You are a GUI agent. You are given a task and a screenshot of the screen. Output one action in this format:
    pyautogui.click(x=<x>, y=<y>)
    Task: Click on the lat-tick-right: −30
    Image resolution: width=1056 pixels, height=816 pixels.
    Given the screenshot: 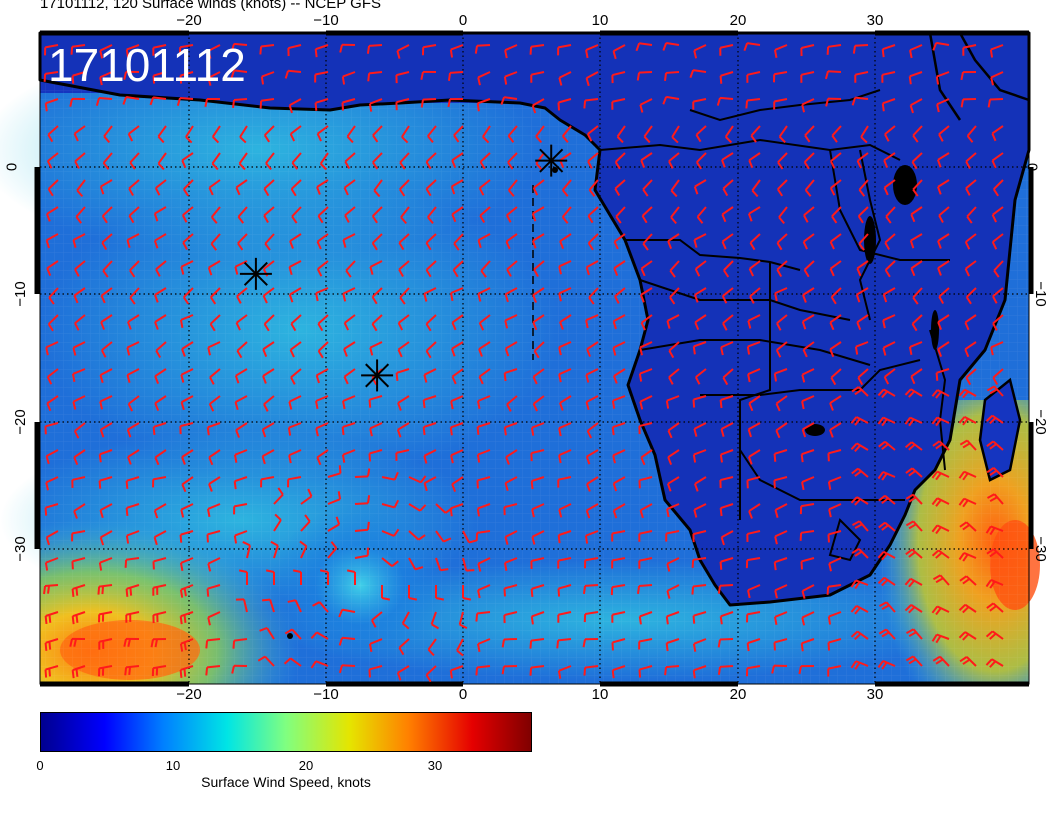 What is the action you would take?
    pyautogui.click(x=1041, y=549)
    